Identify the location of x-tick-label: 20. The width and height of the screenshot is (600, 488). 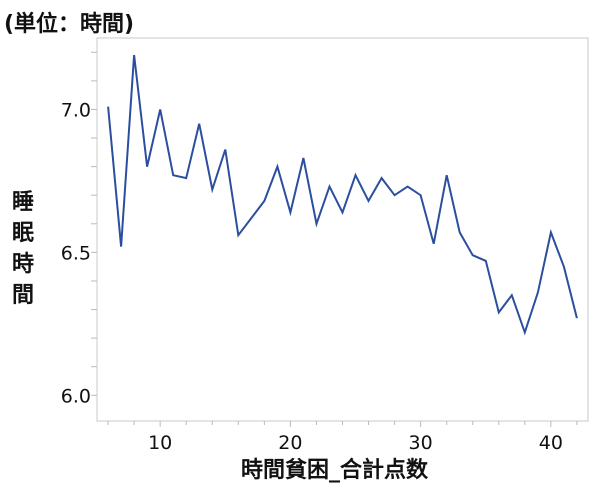
(290, 443).